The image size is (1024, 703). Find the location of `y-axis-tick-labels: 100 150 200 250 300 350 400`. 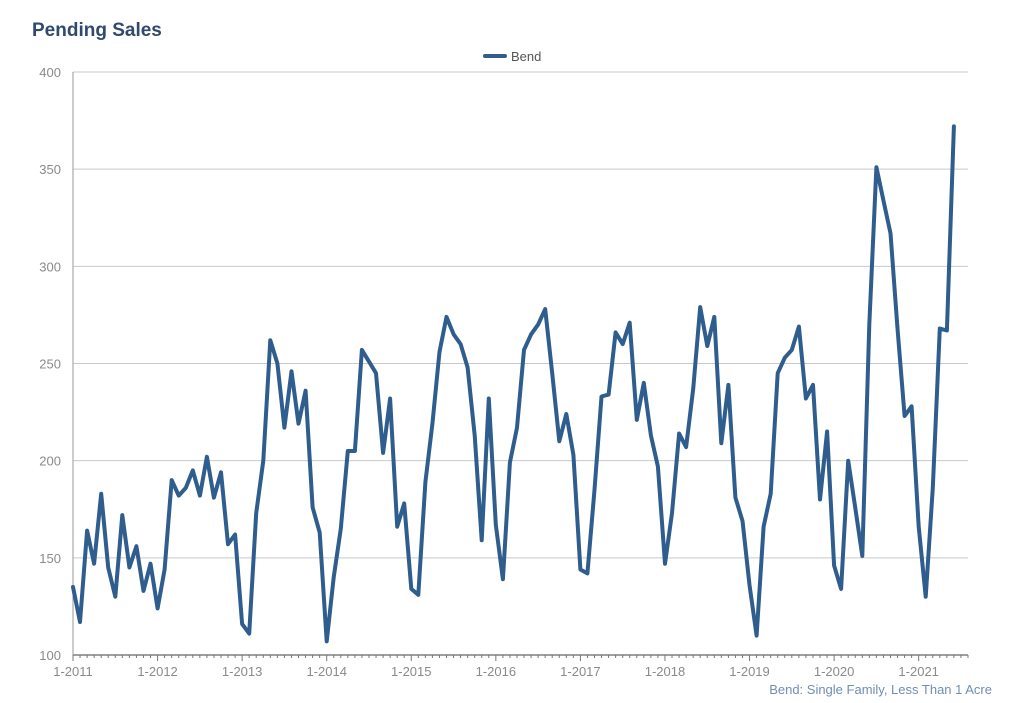

y-axis-tick-labels: 100 150 200 250 300 350 400 is located at coordinates (50, 364).